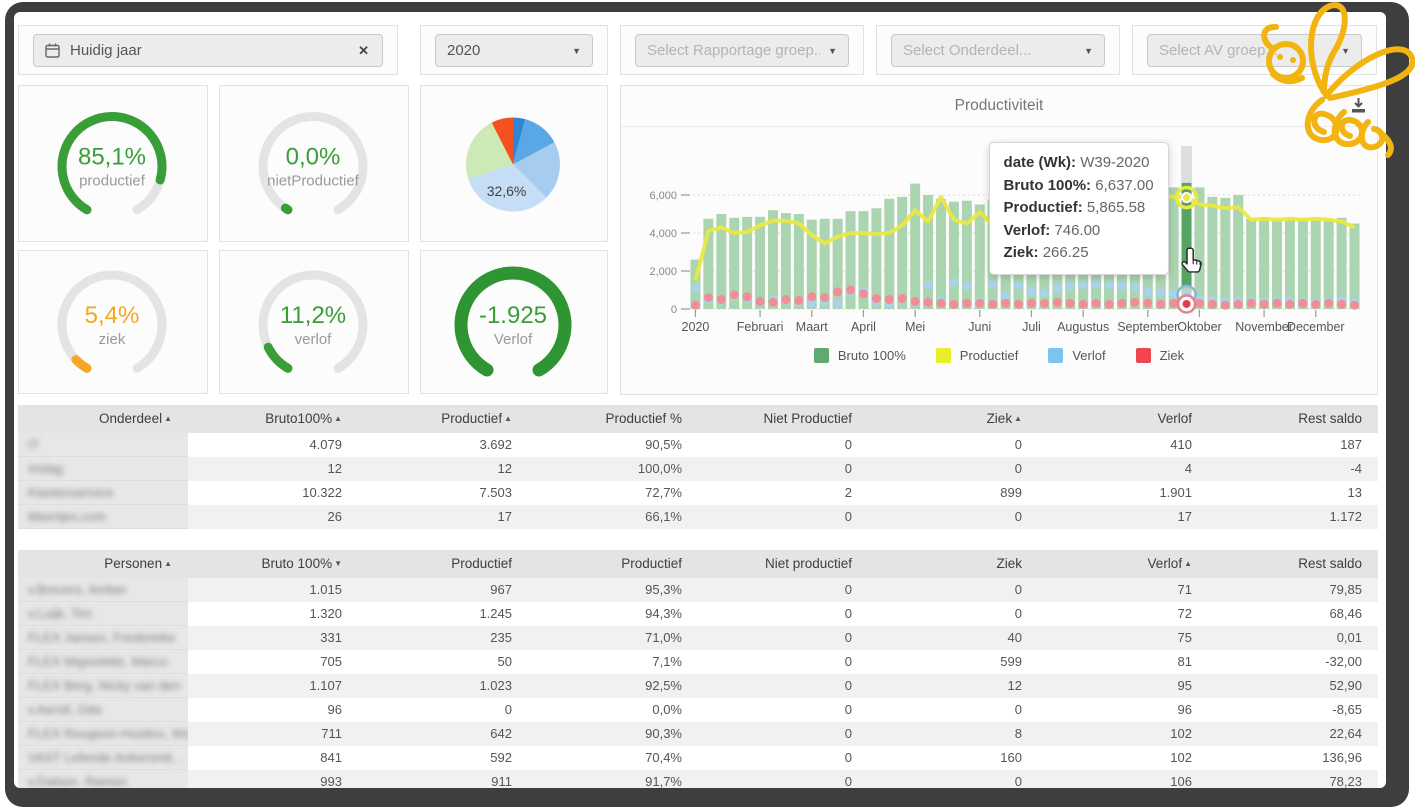 The height and width of the screenshot is (812, 1415). What do you see at coordinates (363, 50) in the screenshot?
I see `clear-date-filter-icon: ✕` at bounding box center [363, 50].